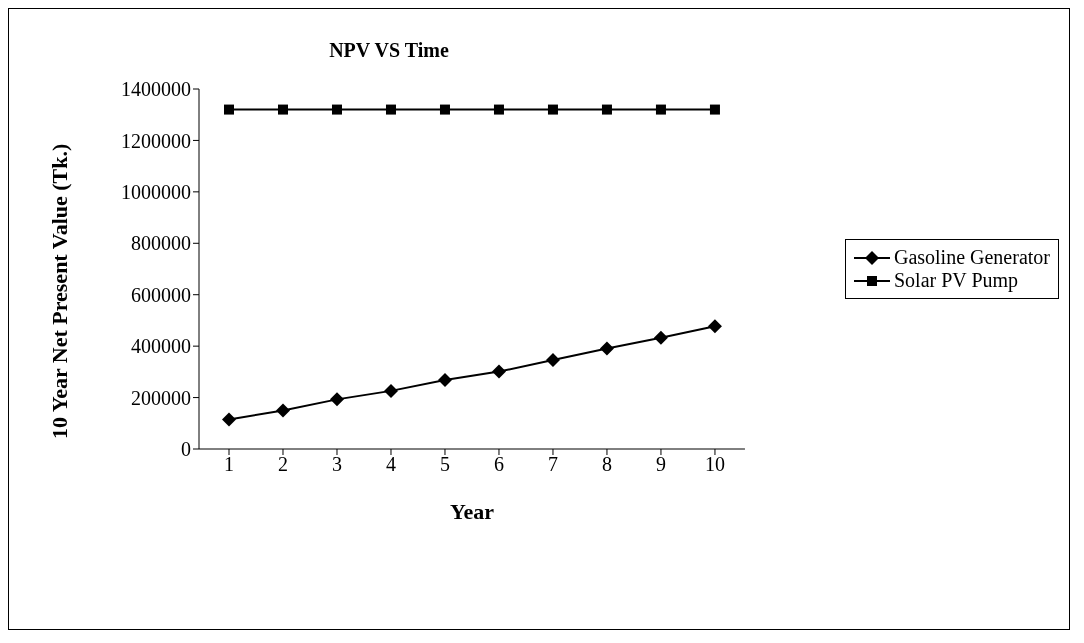  Describe the element at coordinates (336, 464) in the screenshot. I see `x-tick-label: 3` at that location.